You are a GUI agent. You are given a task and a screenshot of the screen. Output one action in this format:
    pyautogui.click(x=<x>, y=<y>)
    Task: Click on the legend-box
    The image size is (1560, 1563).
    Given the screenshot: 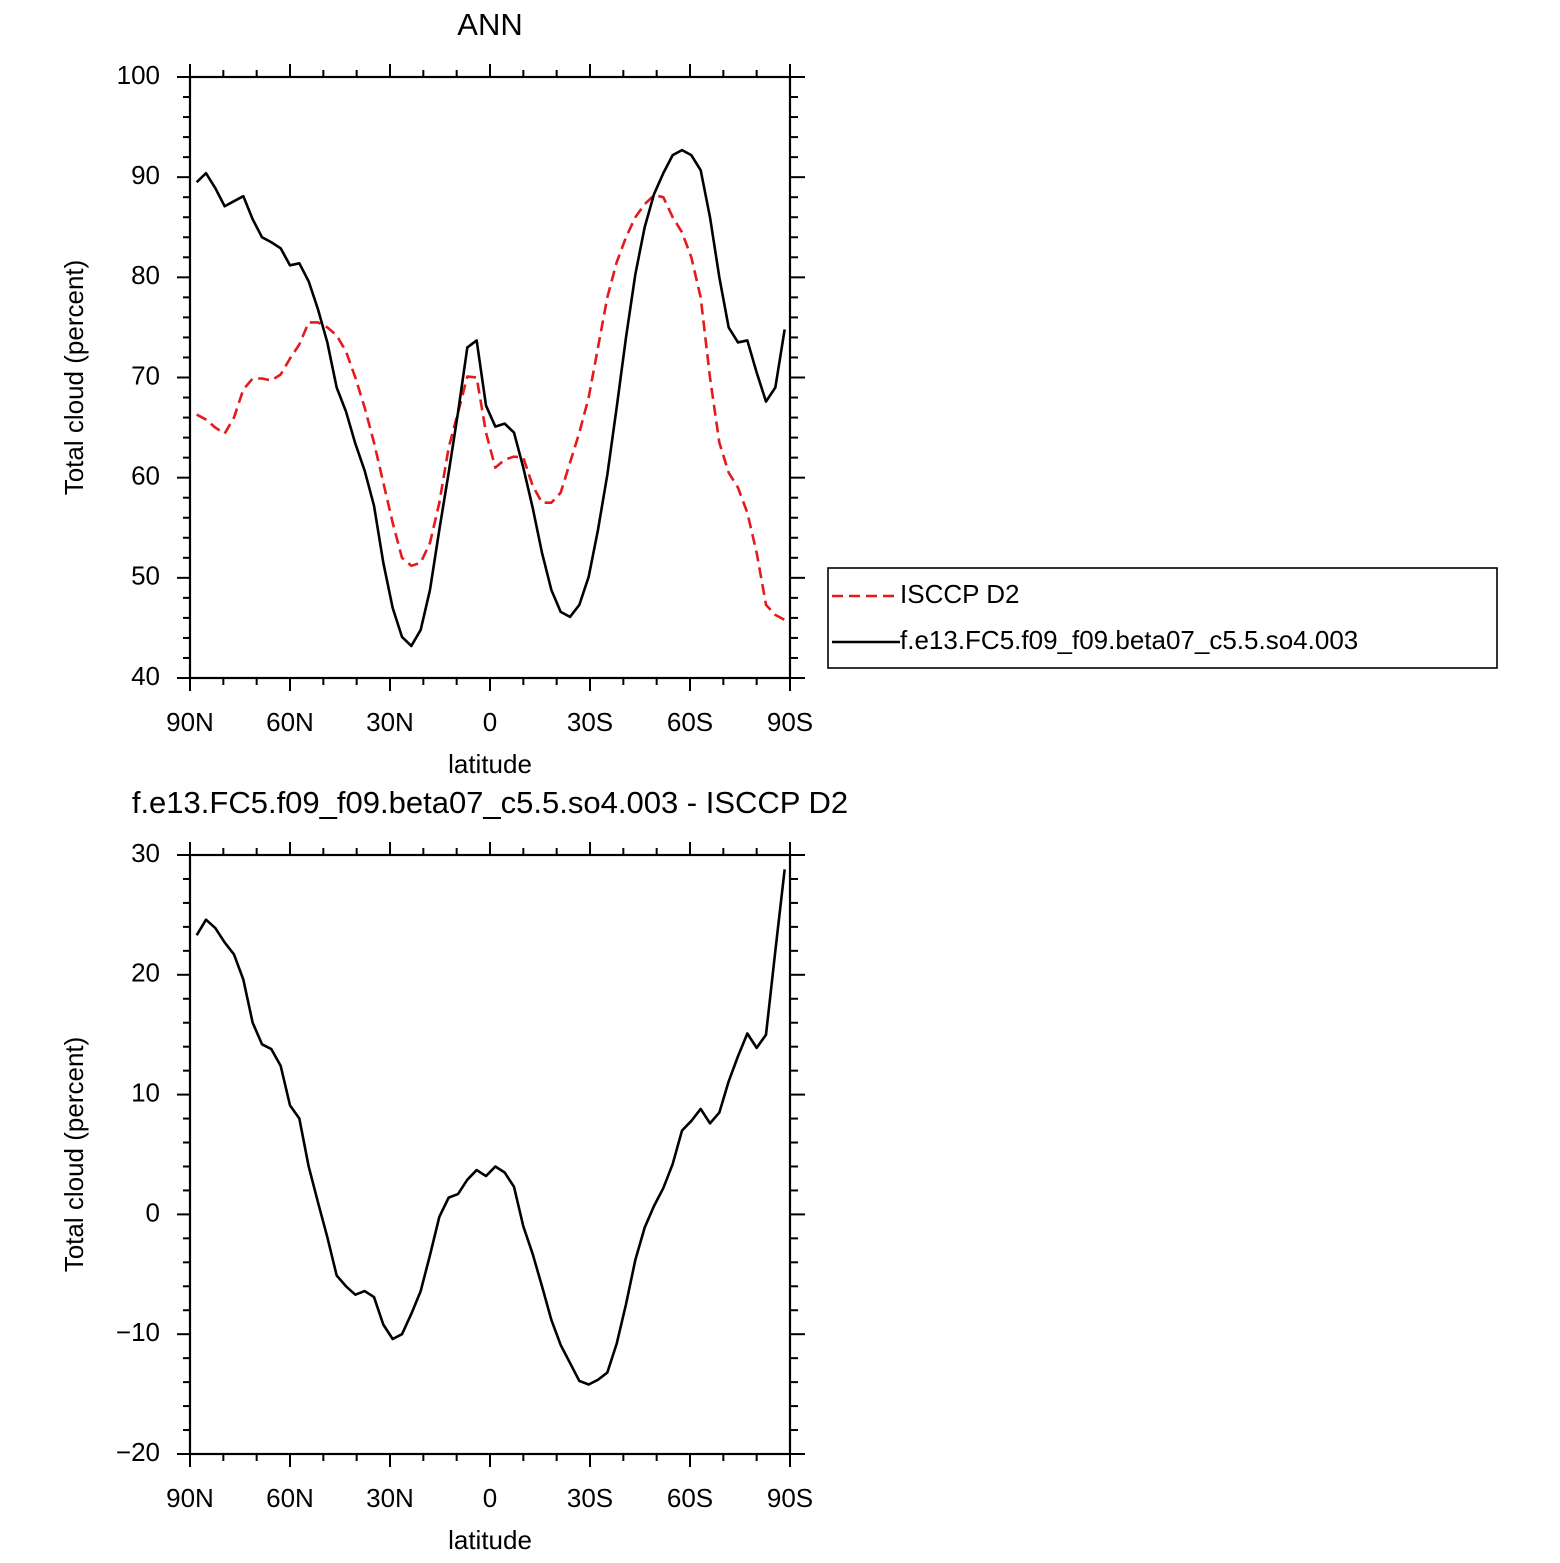 What is the action you would take?
    pyautogui.click(x=1162, y=618)
    